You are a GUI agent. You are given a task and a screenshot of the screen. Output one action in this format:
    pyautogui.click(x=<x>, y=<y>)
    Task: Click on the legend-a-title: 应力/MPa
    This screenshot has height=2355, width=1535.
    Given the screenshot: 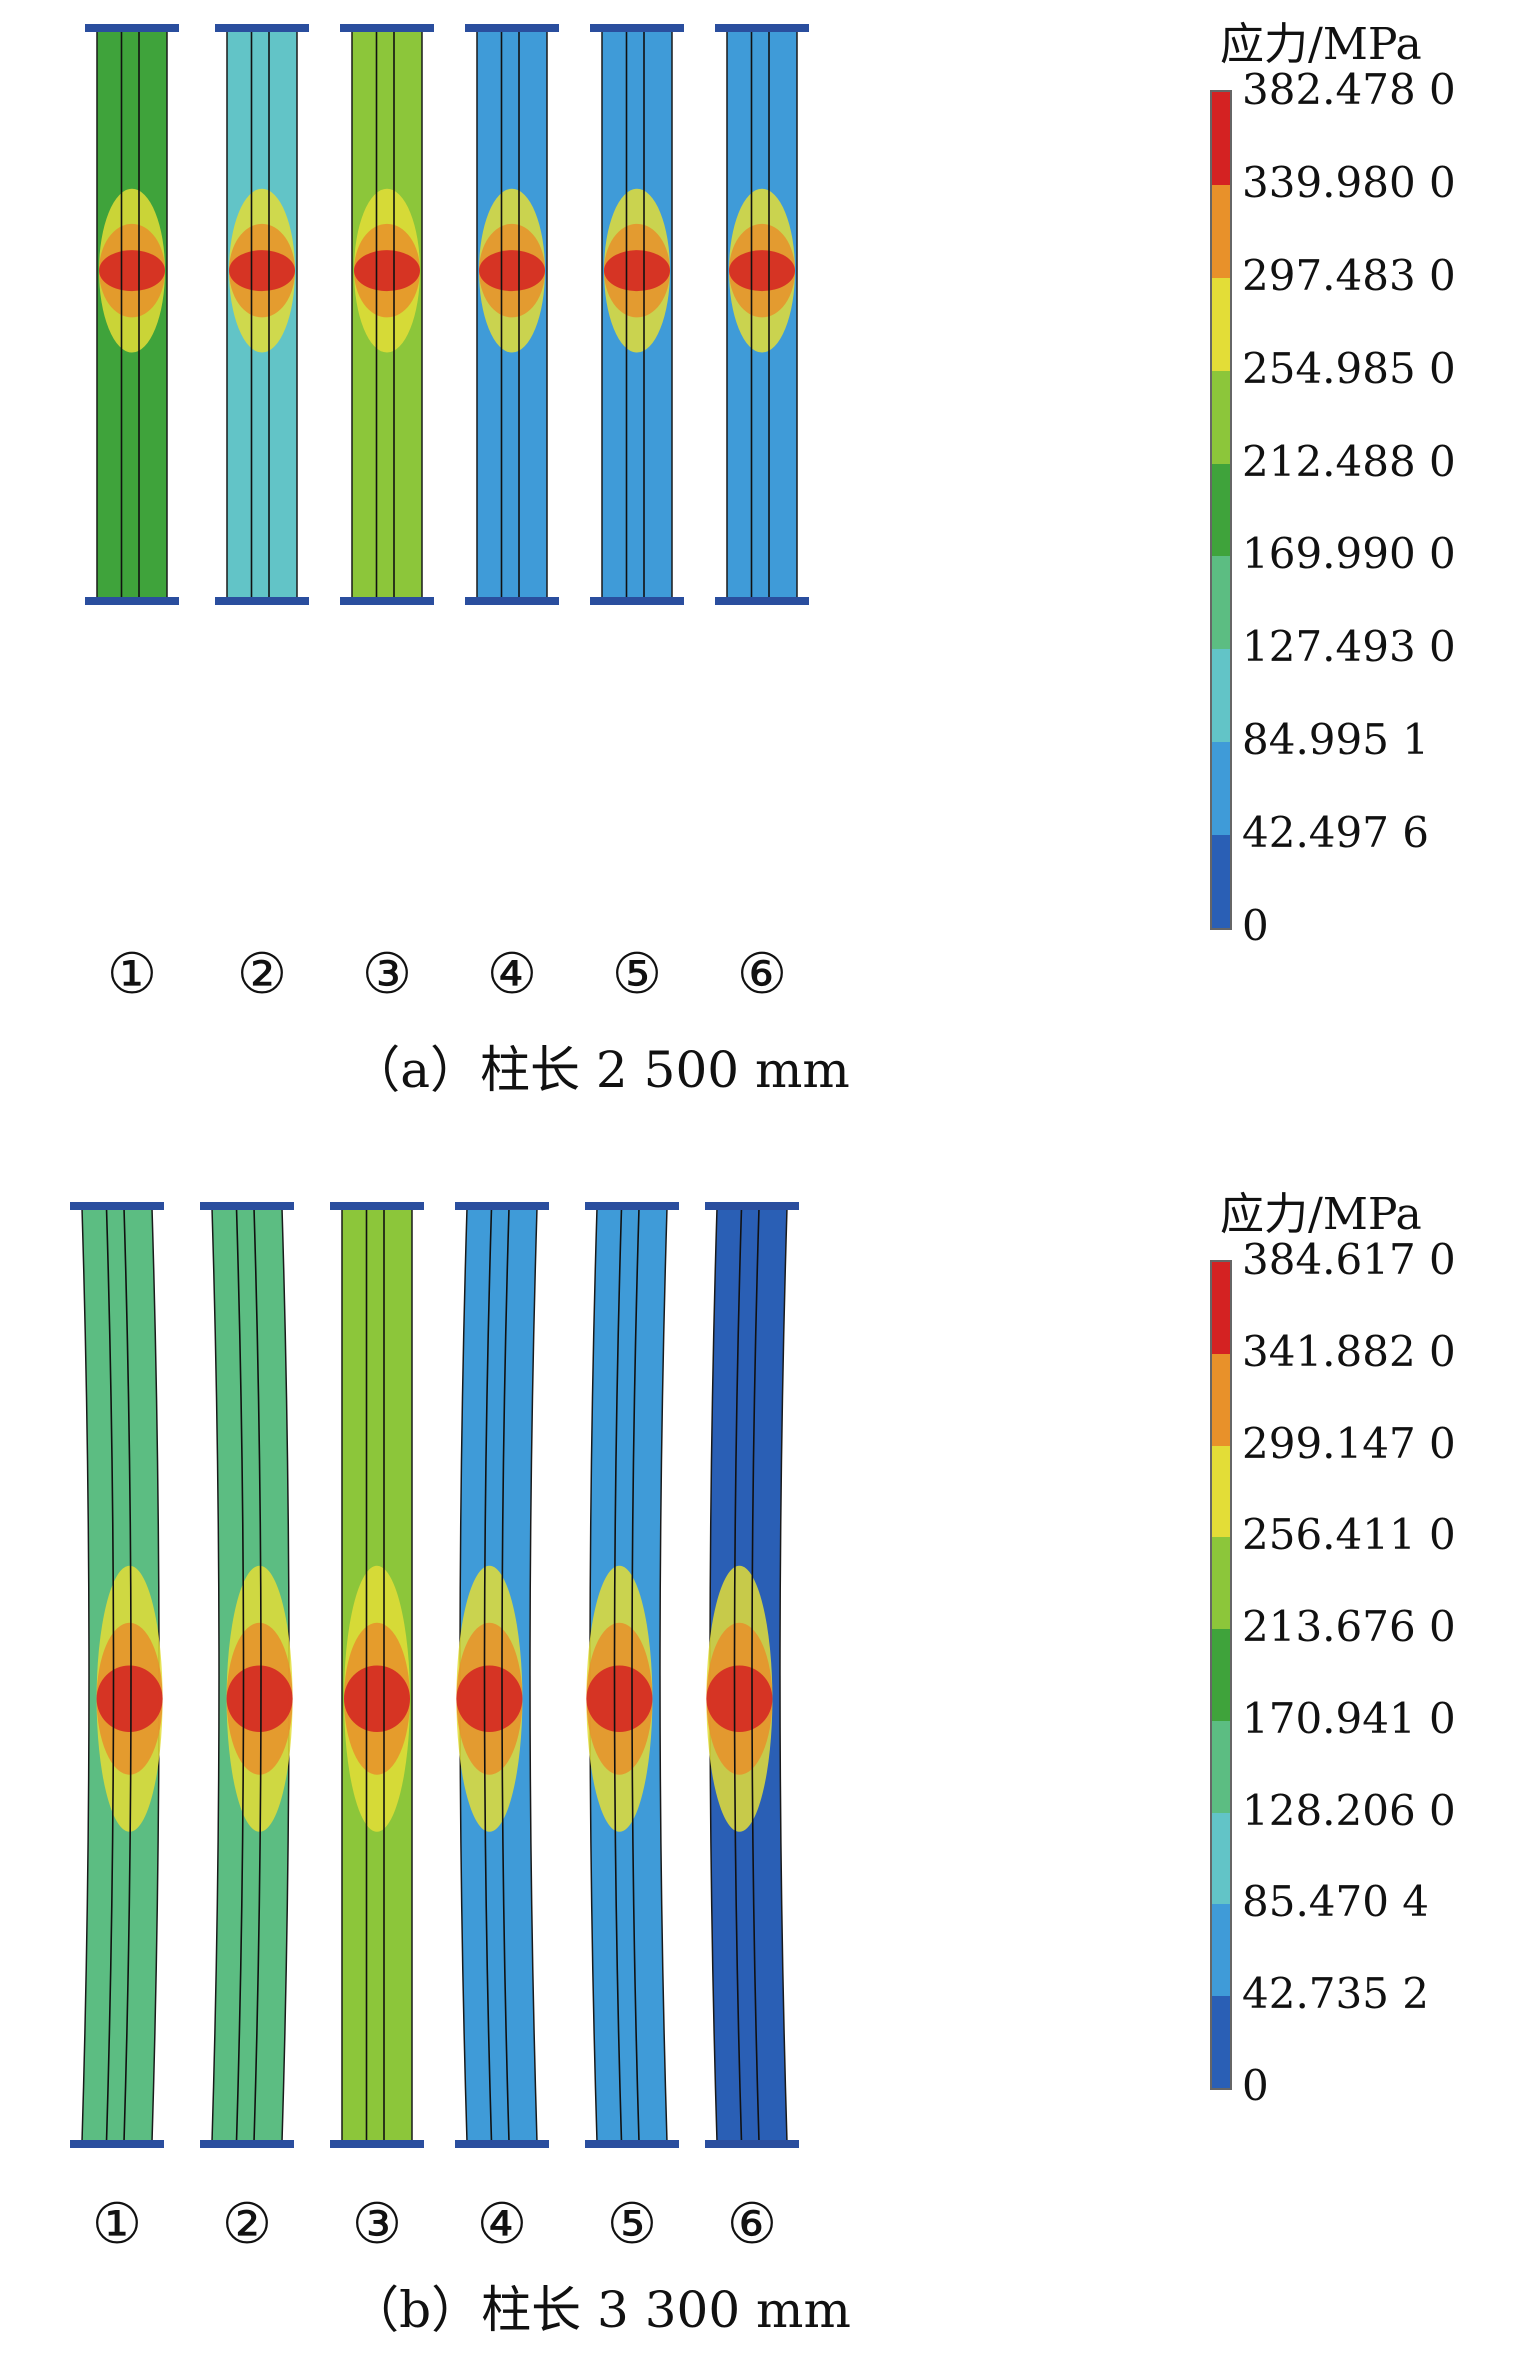 What is the action you would take?
    pyautogui.click(x=1321, y=44)
    